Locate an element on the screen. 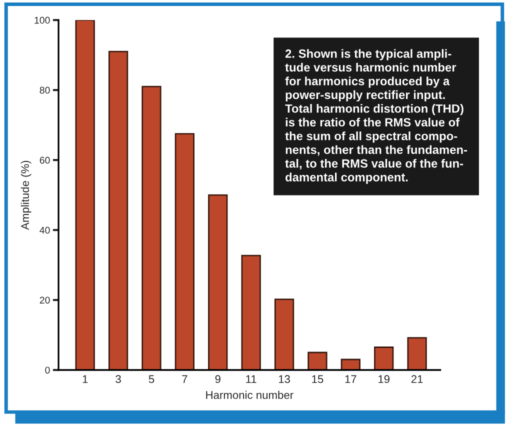 This screenshot has height=427, width=509. y-axis-title: Amplitude (%) is located at coordinates (26, 195).